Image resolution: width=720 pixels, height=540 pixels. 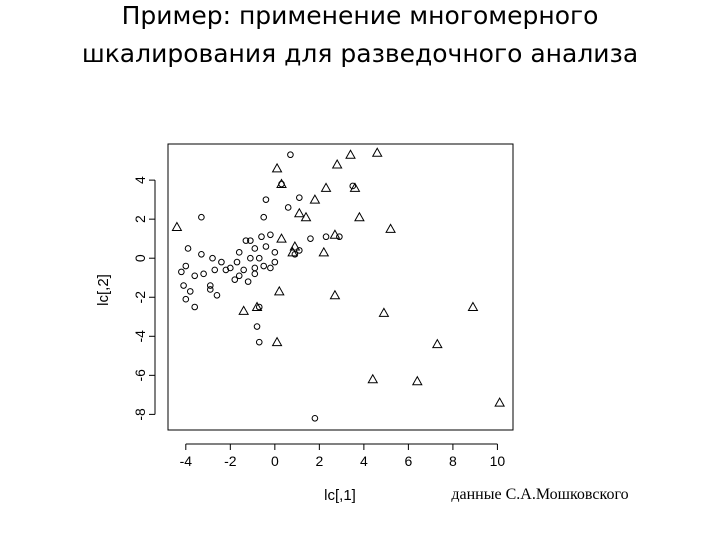 I want to click on y-tick-label: -4, so click(x=140, y=336).